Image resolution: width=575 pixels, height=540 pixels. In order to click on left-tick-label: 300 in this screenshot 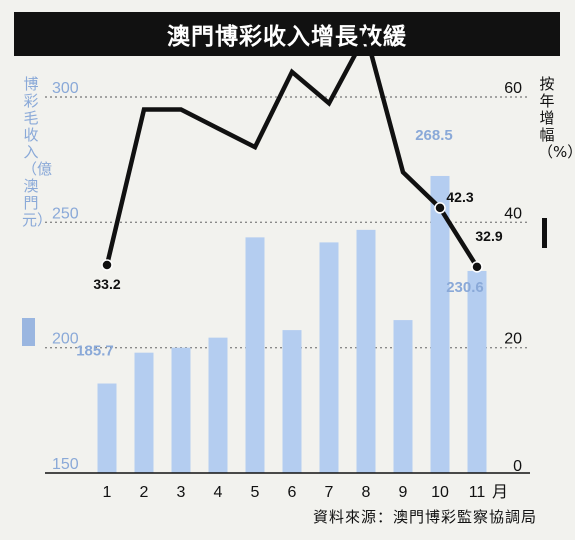, I will do `click(65, 88)`.